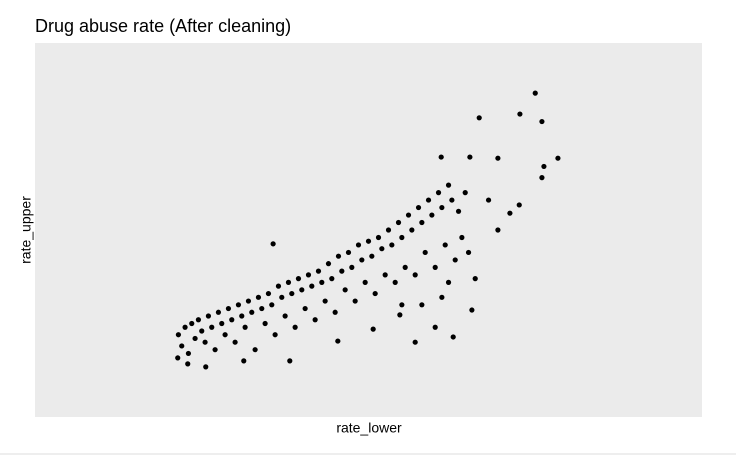 Image resolution: width=736 pixels, height=459 pixels. What do you see at coordinates (26, 230) in the screenshot?
I see `y-axis-label: rate_upper` at bounding box center [26, 230].